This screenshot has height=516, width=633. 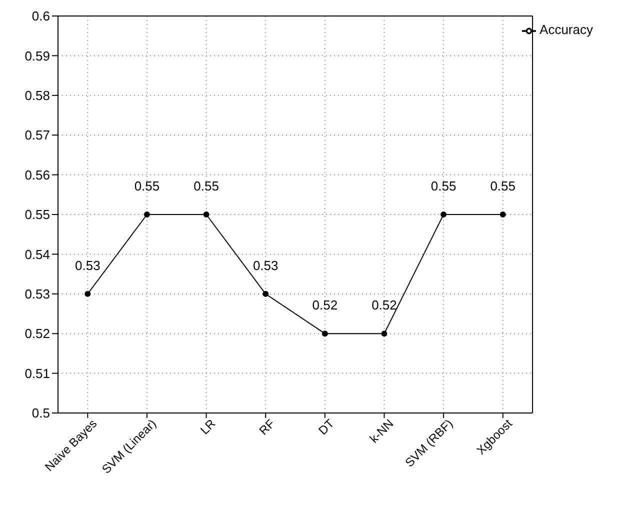 I want to click on y-tick-label: 0.55, so click(x=37, y=214).